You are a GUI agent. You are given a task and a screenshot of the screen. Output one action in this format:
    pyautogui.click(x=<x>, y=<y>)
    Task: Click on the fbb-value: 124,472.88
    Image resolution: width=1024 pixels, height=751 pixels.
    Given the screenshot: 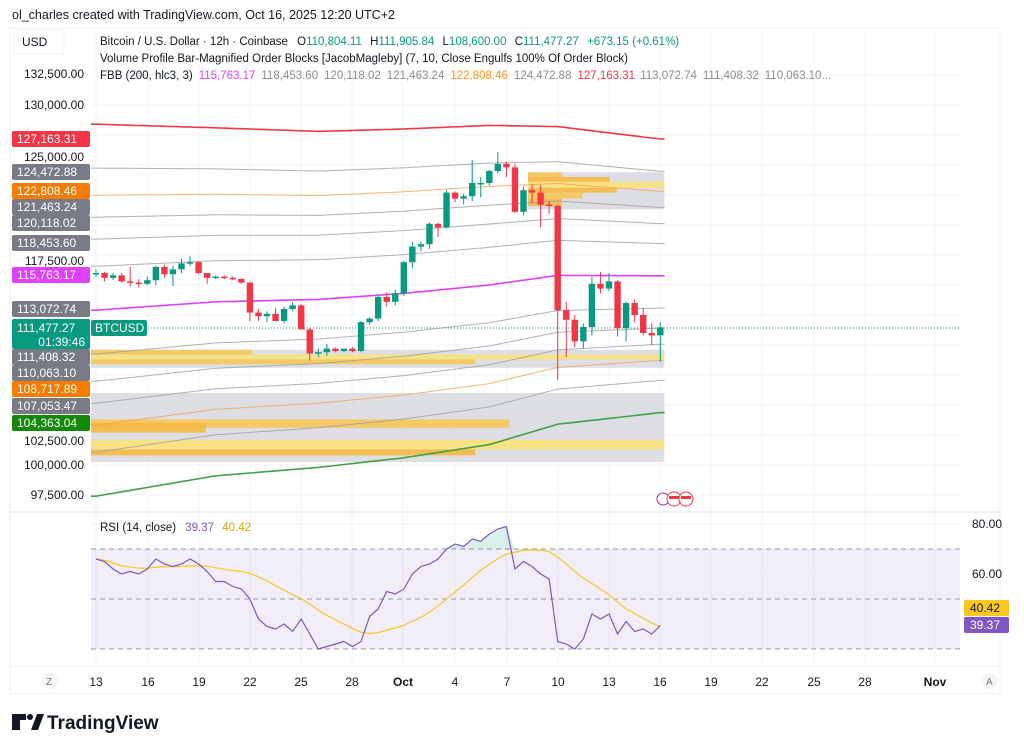 What is the action you would take?
    pyautogui.click(x=543, y=76)
    